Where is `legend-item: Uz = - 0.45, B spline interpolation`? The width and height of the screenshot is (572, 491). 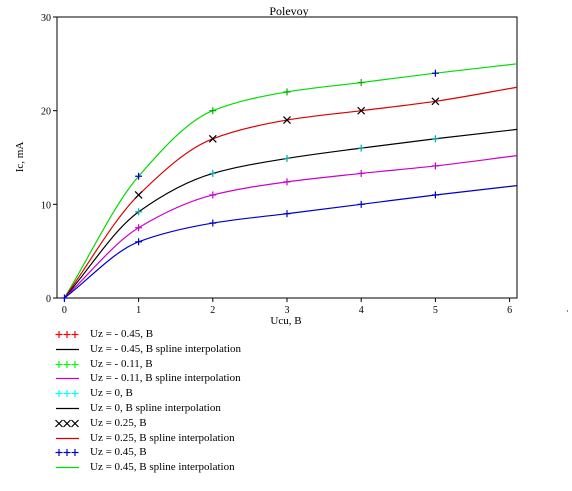 legend-item: Uz = - 0.45, B spline interpolation is located at coordinates (219, 349).